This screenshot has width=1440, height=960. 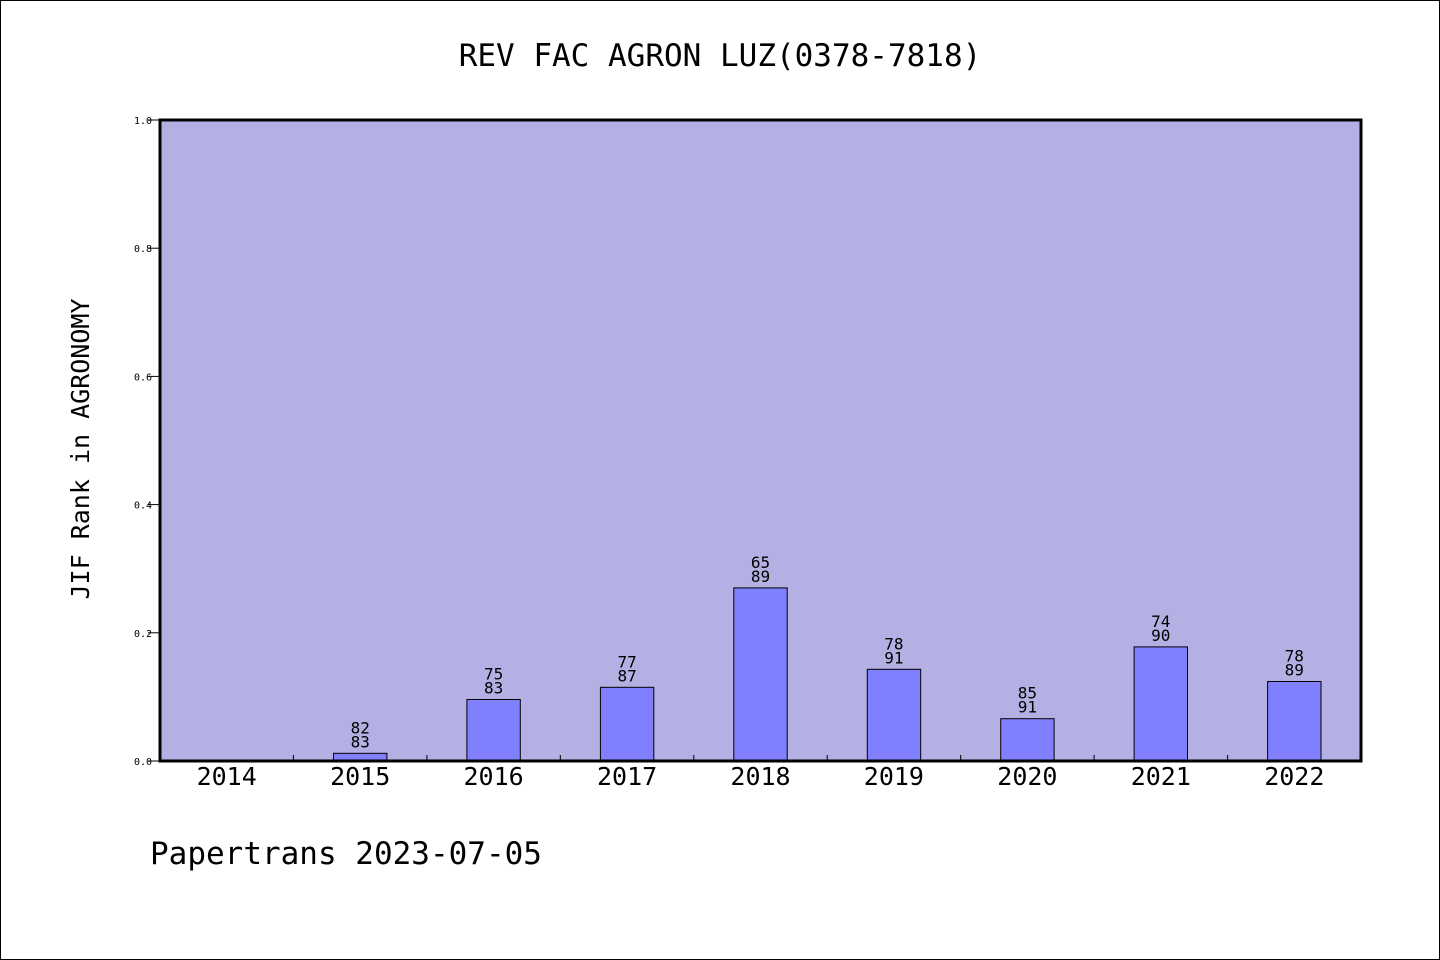 What do you see at coordinates (360, 776) in the screenshot?
I see `x-tick-label-2015: 2015` at bounding box center [360, 776].